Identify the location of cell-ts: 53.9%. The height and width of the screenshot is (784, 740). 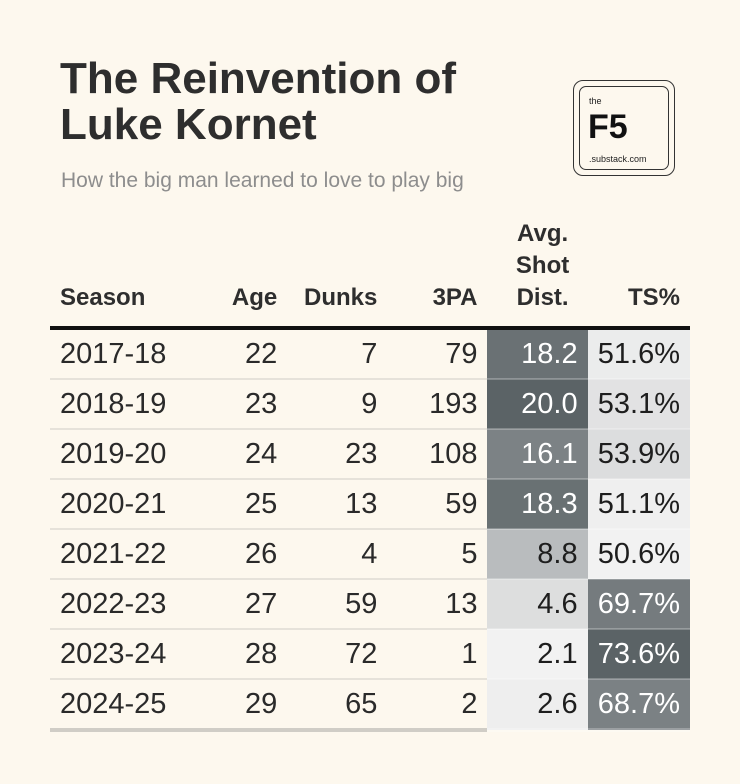
(638, 454).